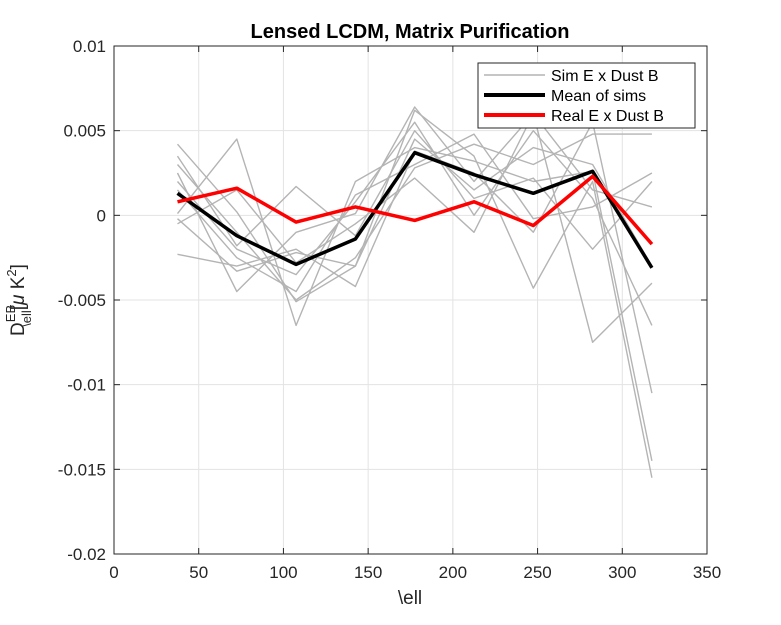 The height and width of the screenshot is (625, 781). Describe the element at coordinates (410, 32) in the screenshot. I see `chart-title: Lensed LCDM, Matrix Purification` at that location.